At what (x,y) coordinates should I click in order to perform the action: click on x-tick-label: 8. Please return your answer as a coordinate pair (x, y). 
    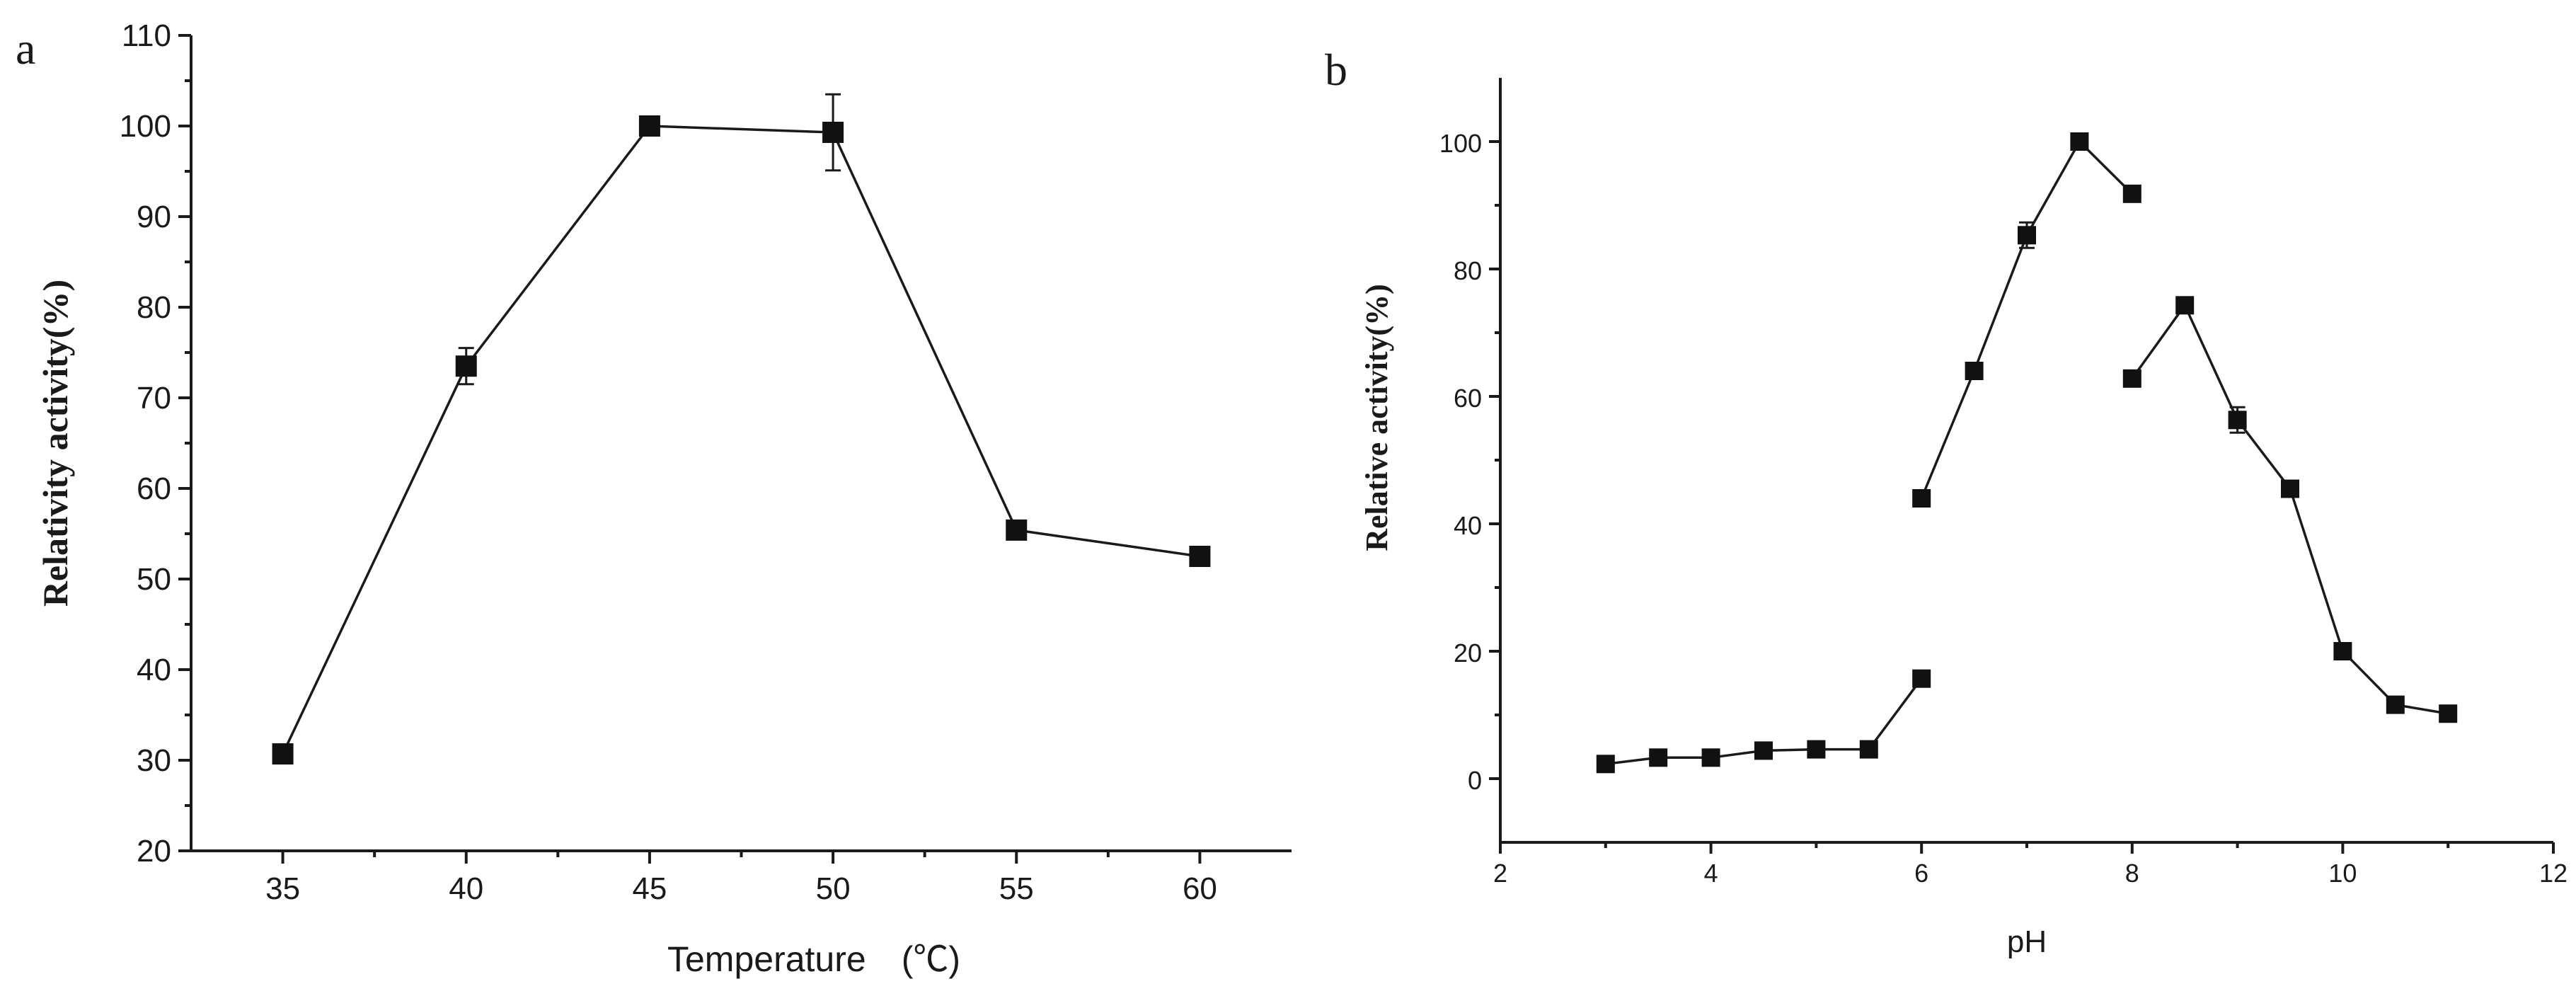
    Looking at the image, I should click on (2132, 874).